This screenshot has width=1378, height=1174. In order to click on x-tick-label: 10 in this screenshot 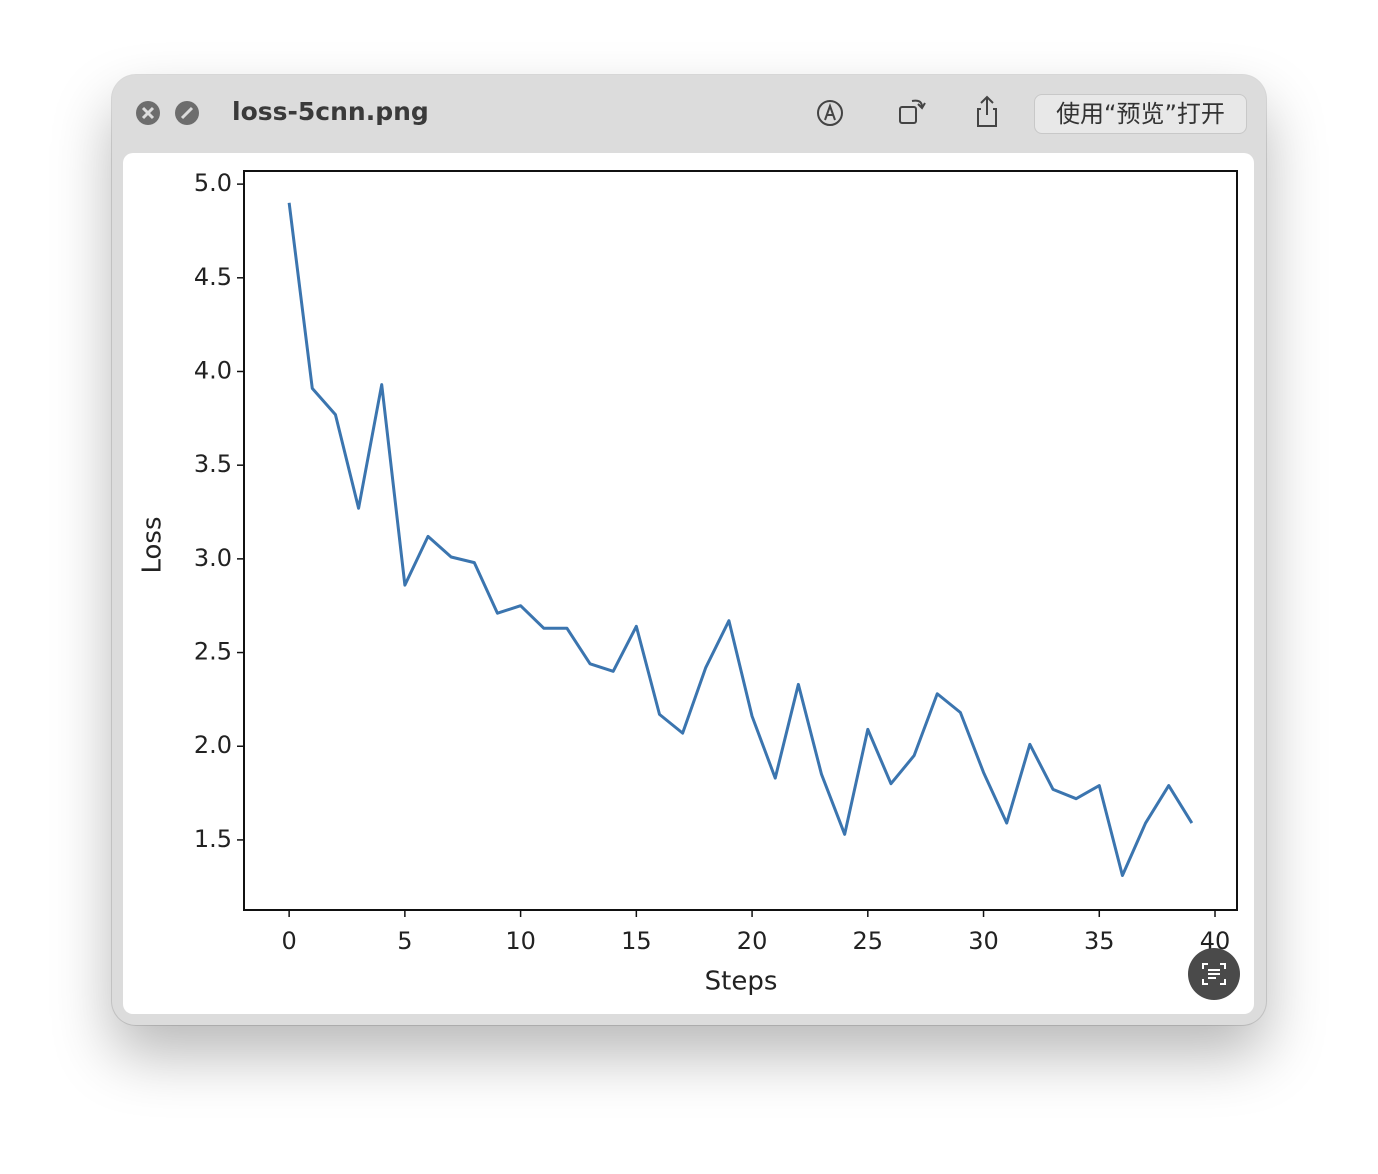, I will do `click(520, 941)`.